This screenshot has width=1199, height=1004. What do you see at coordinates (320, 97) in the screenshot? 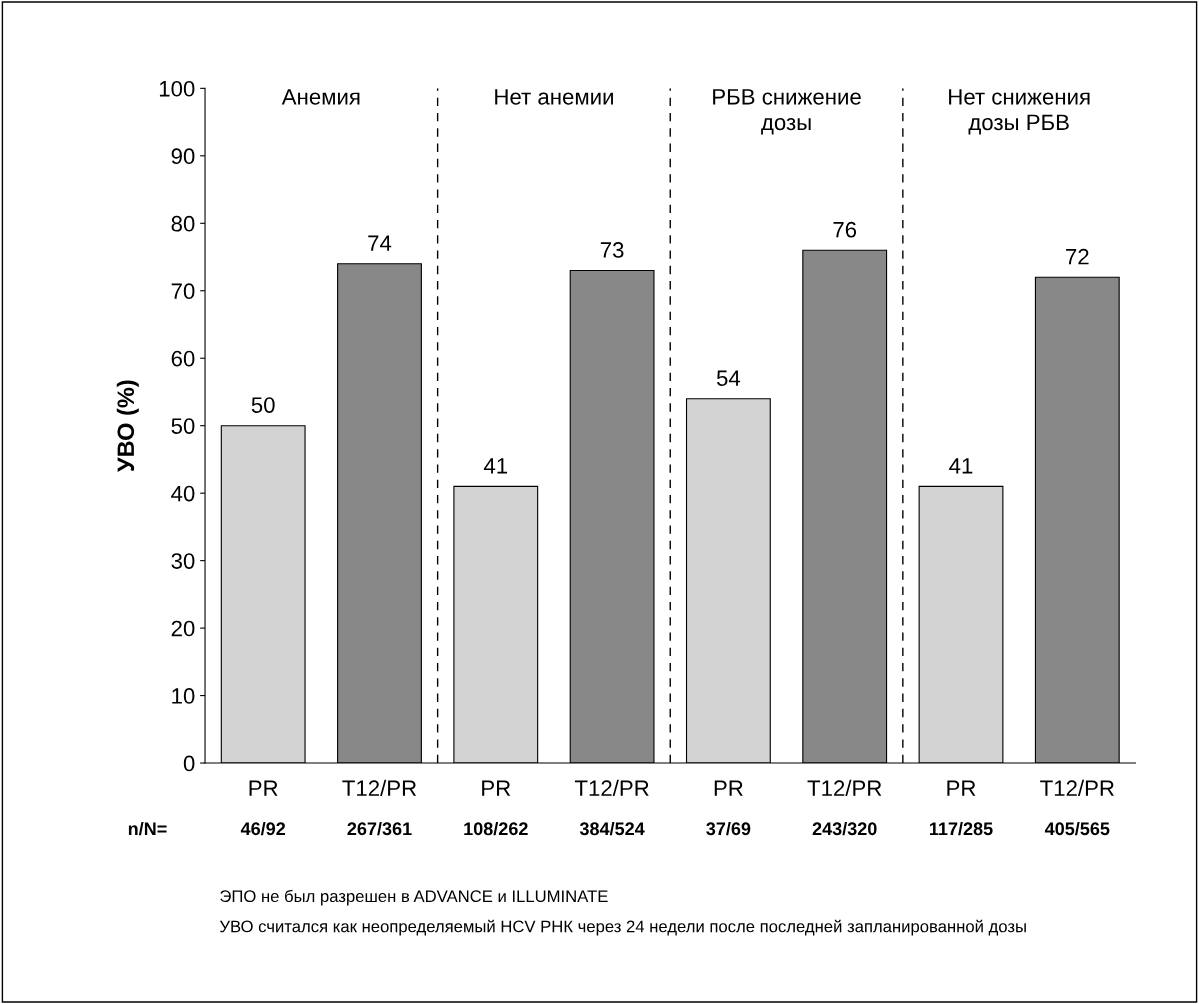
I see `annotation: Анемия` at bounding box center [320, 97].